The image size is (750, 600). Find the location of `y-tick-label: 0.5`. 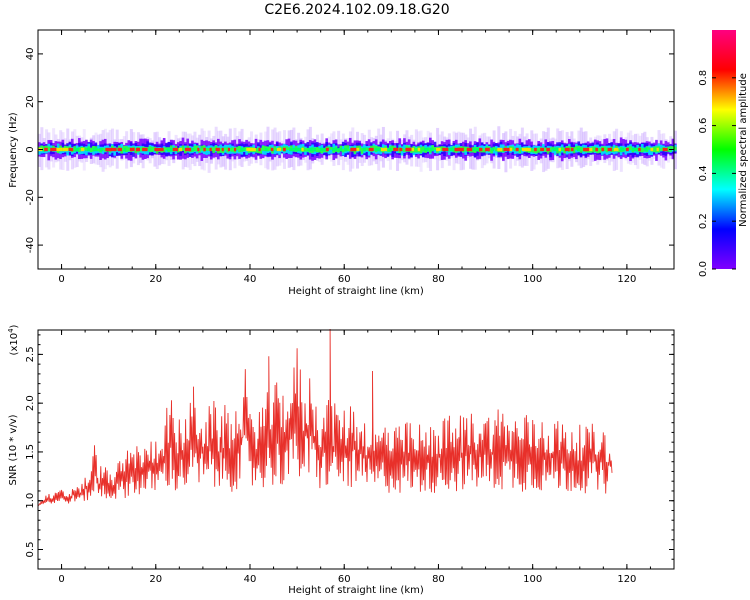

y-tick-label: 0.5 is located at coordinates (30, 550).